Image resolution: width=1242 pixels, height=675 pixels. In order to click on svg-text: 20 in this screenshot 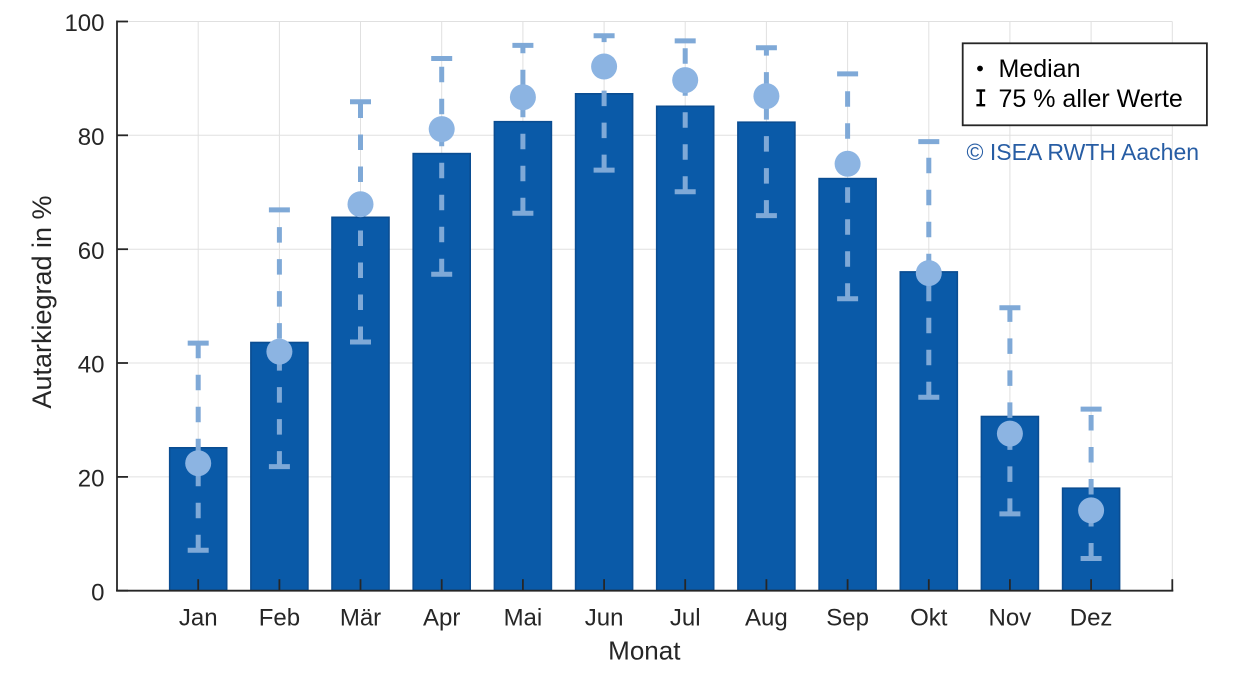, I will do `click(91, 479)`.